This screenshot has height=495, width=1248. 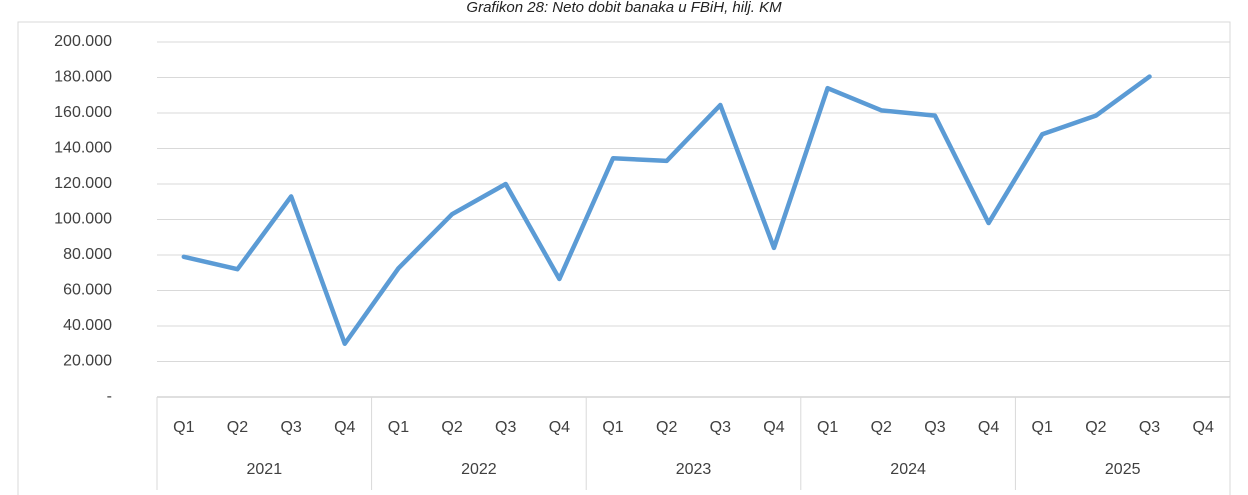 I want to click on y-tick-label: 200.000, so click(x=83, y=41).